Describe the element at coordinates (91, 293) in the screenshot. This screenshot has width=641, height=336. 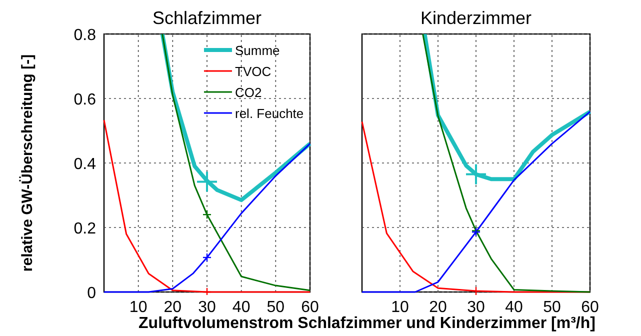
I see `y-tick-label: 0` at that location.